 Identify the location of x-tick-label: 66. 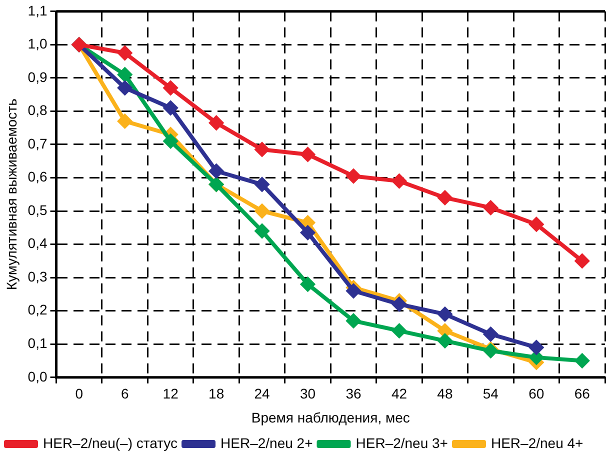
(582, 394).